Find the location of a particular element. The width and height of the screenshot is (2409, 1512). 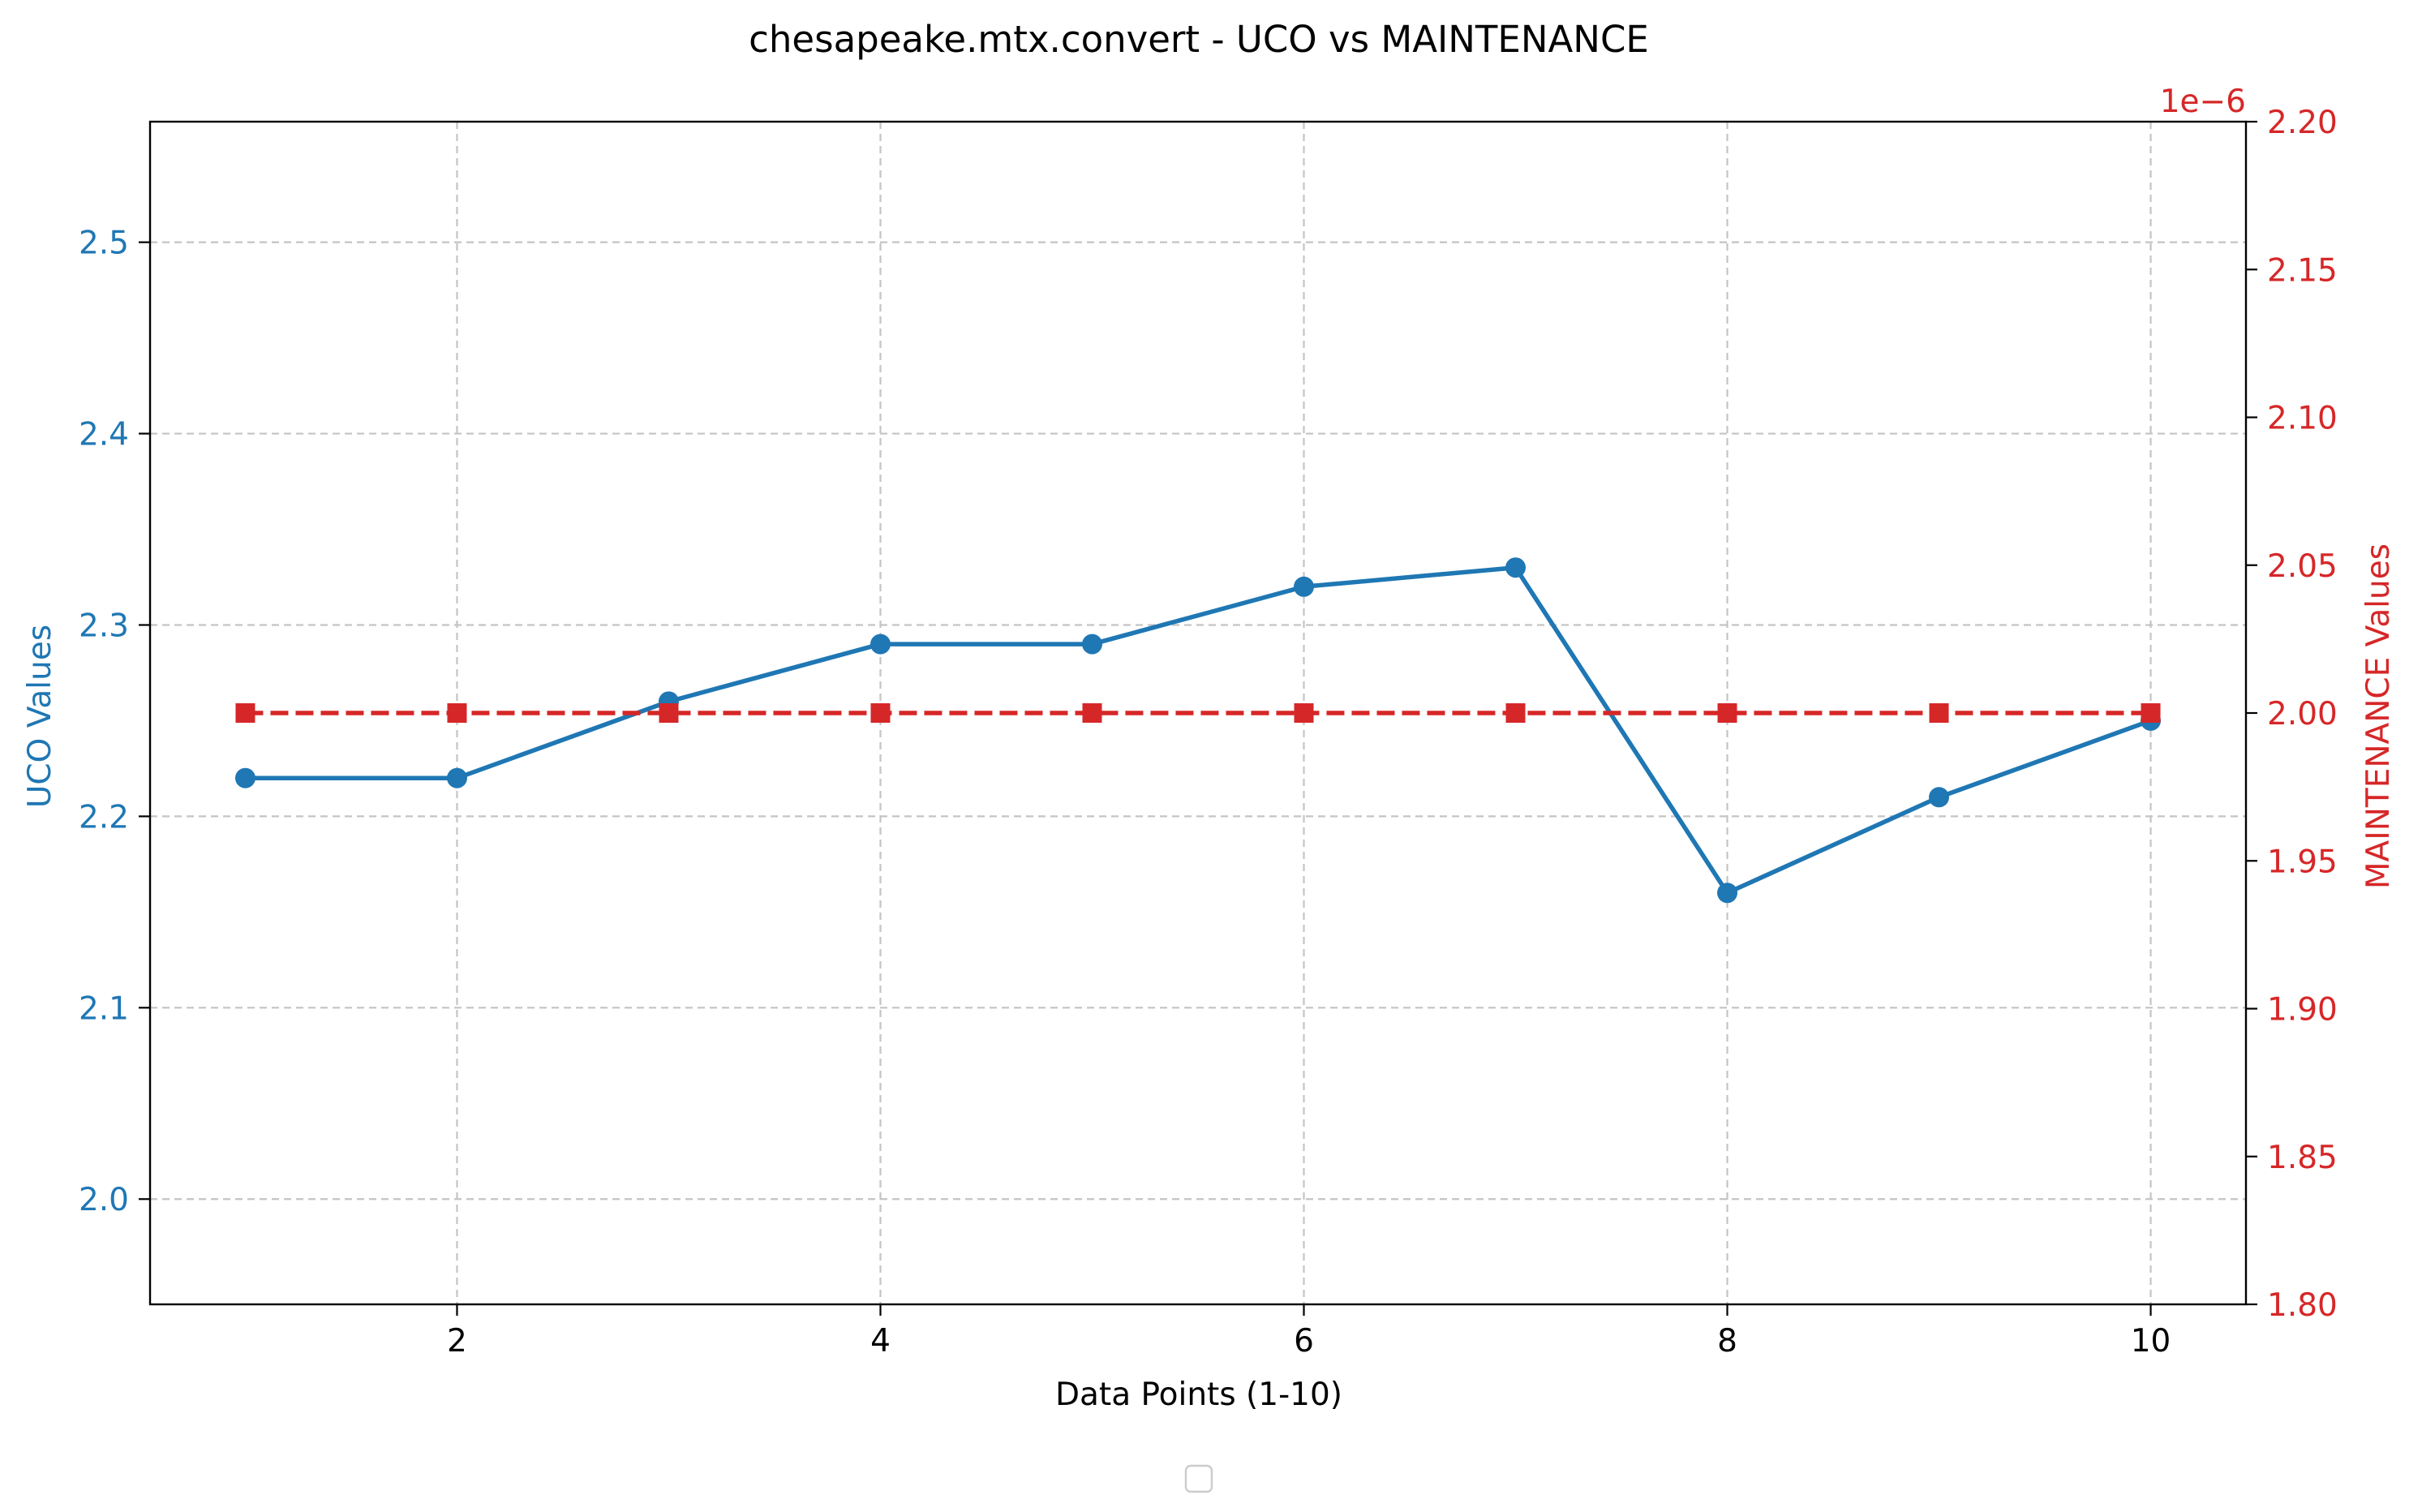

y-right-tick-label: 2.20 is located at coordinates (2303, 123).